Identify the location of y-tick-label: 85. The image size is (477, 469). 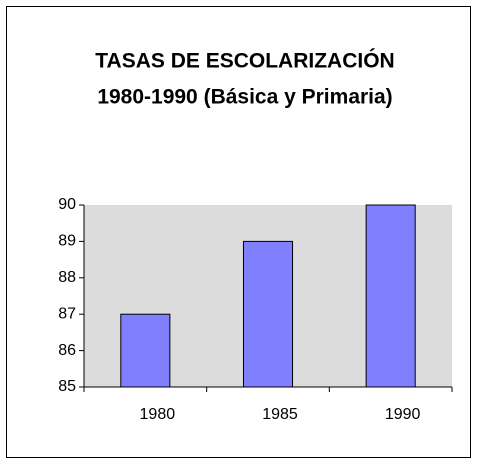
(67, 386).